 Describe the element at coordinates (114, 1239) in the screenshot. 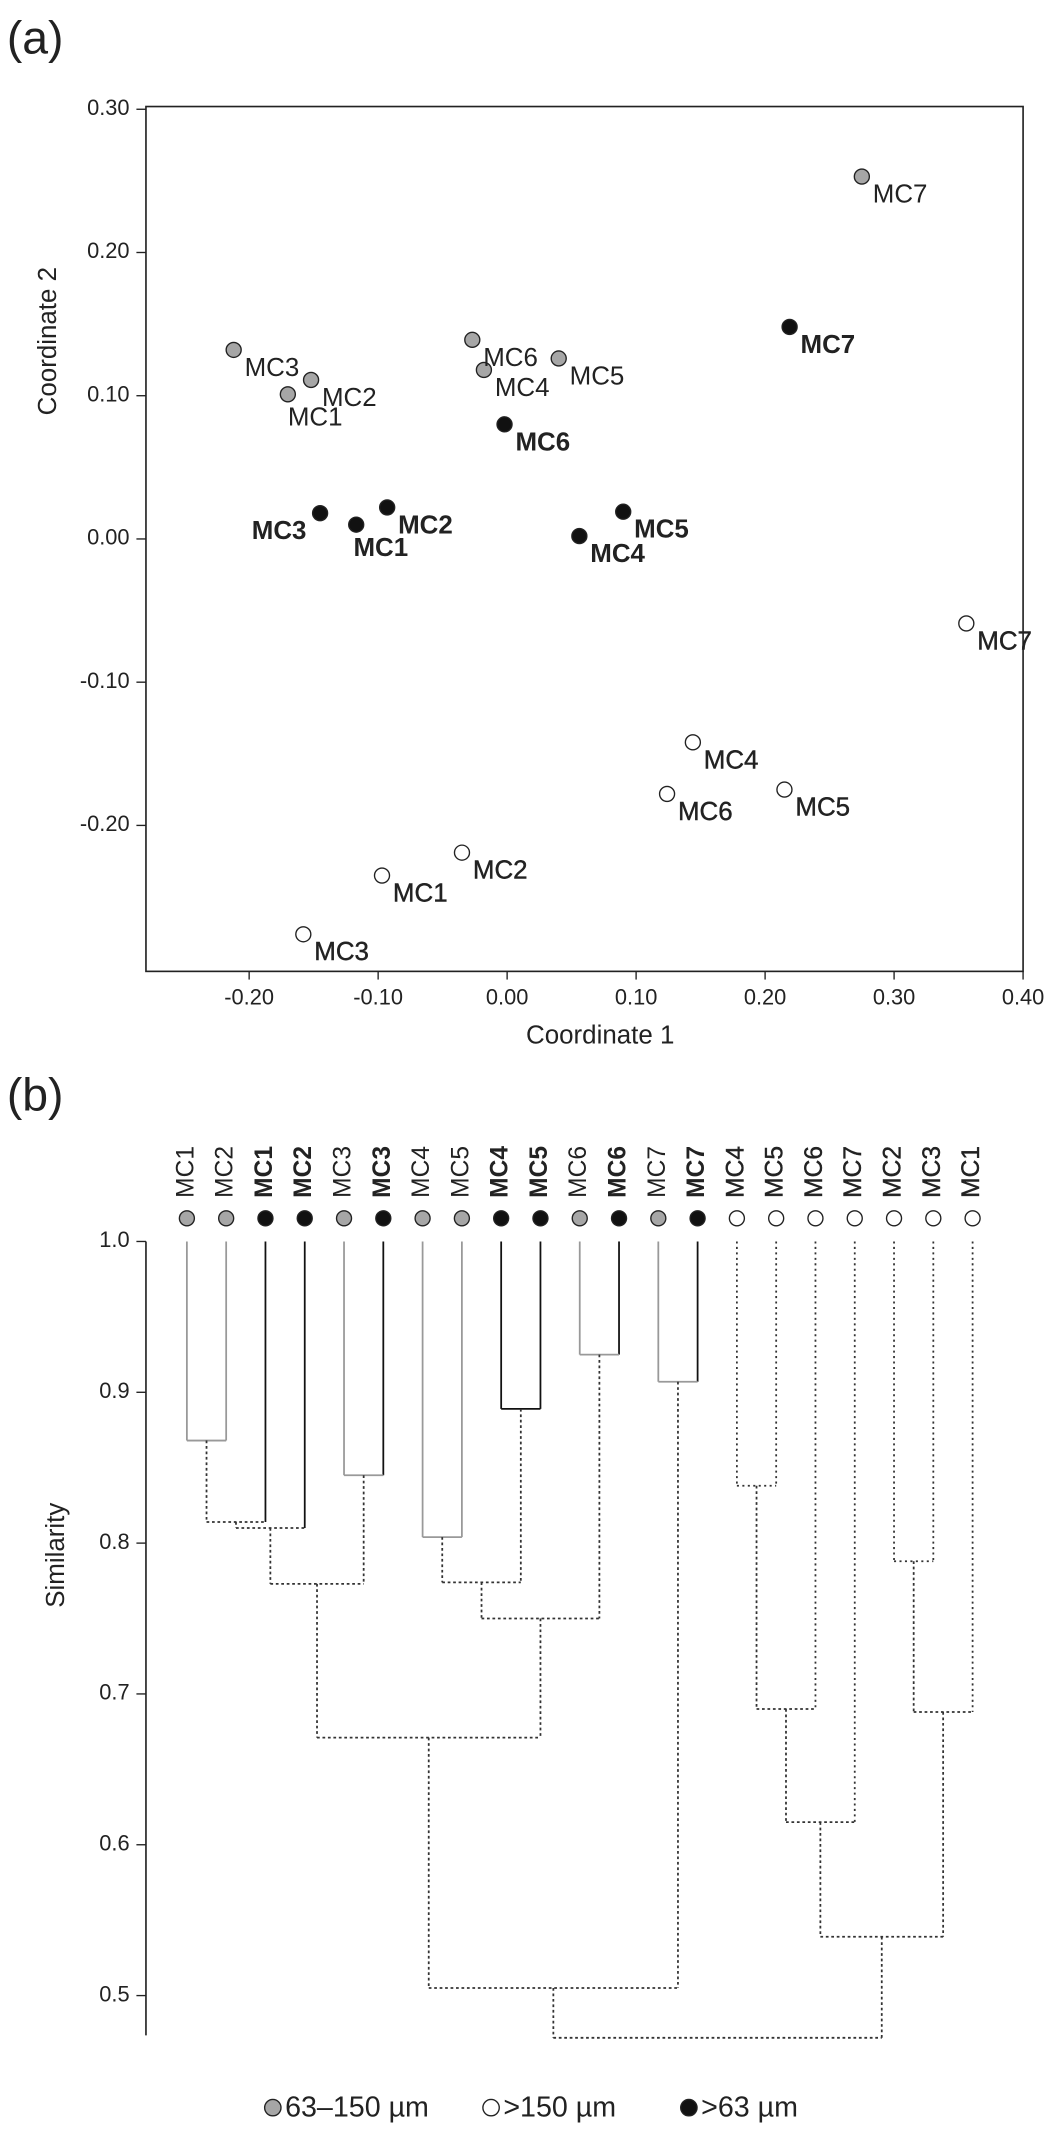

I see `y-tick-label: 1.0` at that location.